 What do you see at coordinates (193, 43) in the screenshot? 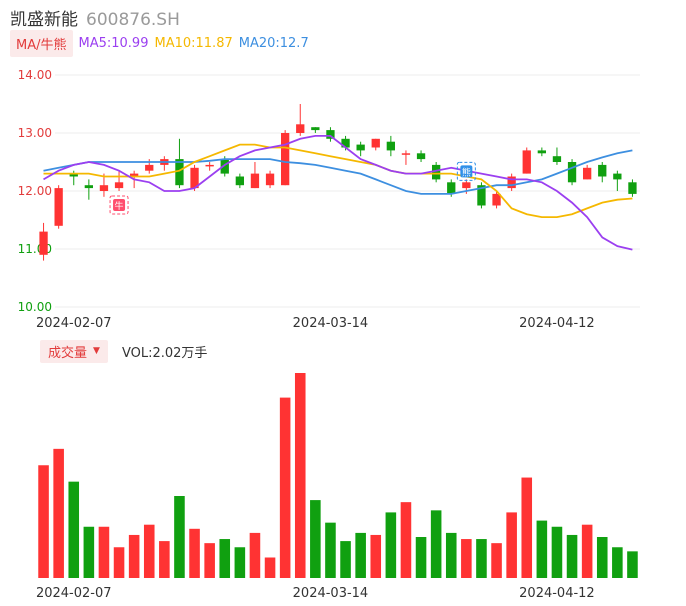
I see `ma10-legend: MA10:11.87` at bounding box center [193, 43].